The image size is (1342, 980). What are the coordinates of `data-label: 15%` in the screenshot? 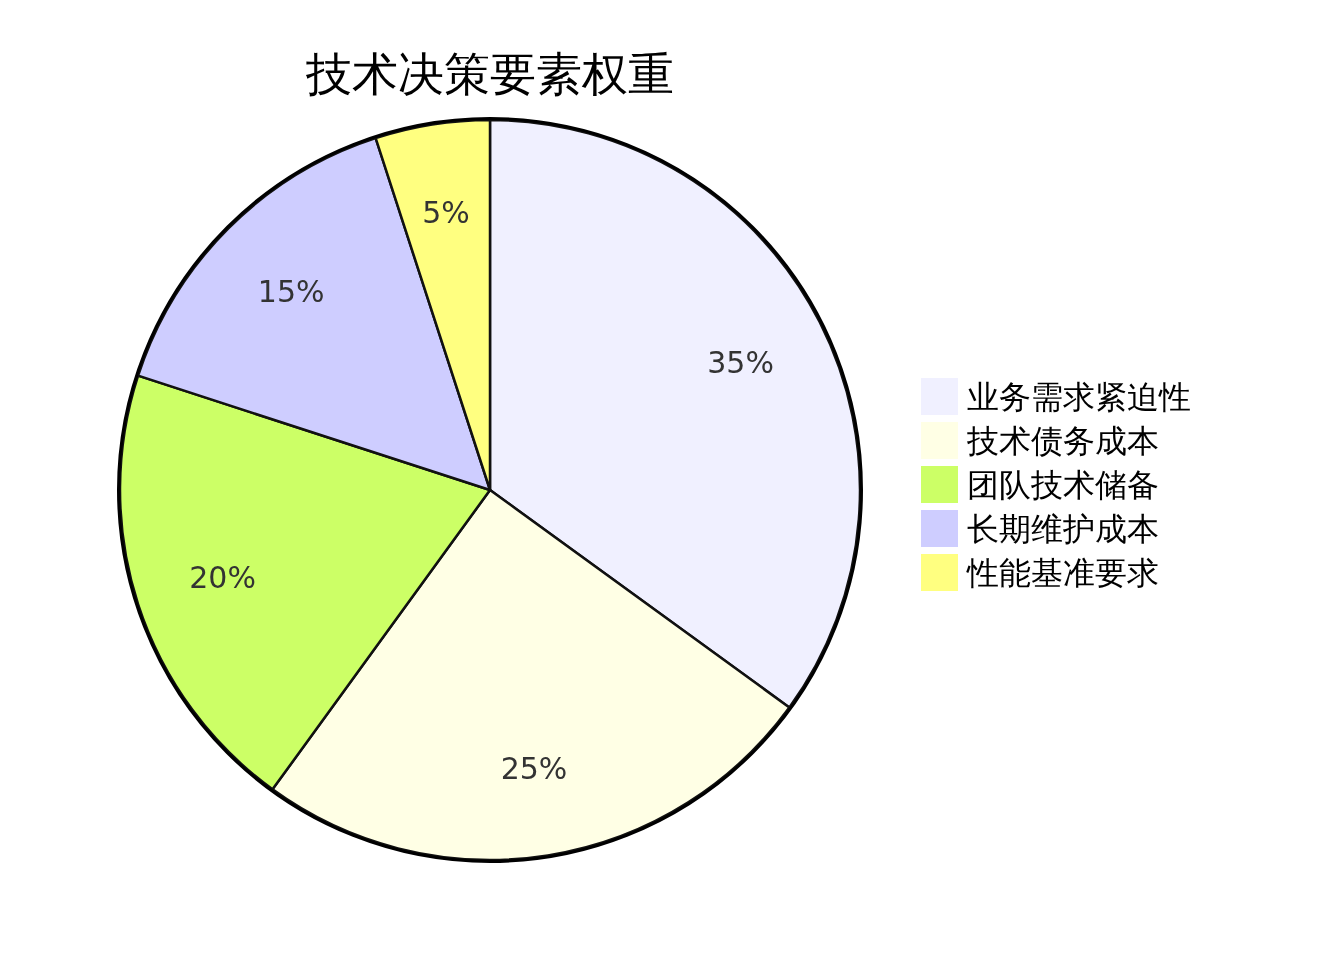 It's located at (291, 292).